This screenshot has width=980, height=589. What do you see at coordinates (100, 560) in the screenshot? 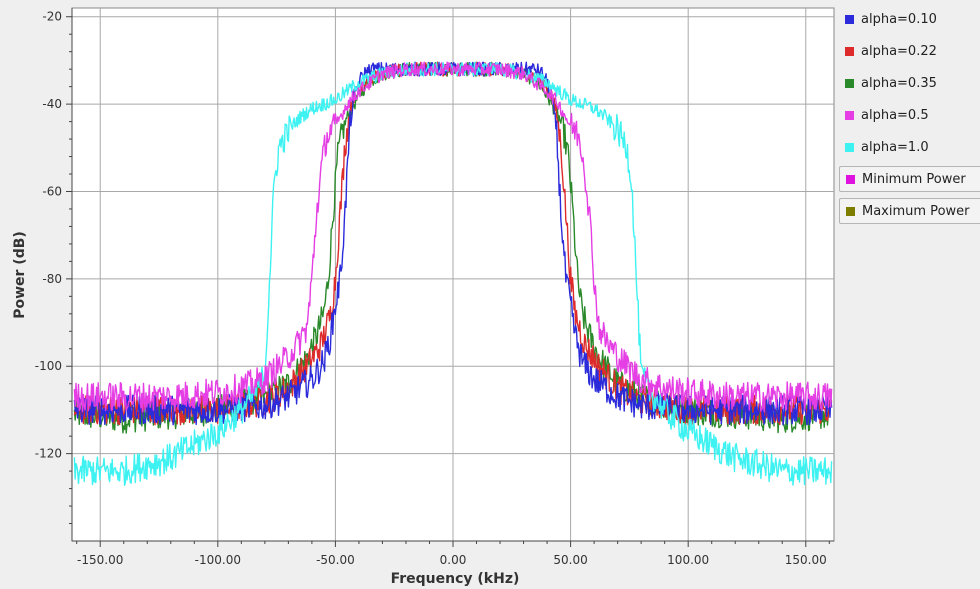
I see `x-tick-label: -150.00` at bounding box center [100, 560].